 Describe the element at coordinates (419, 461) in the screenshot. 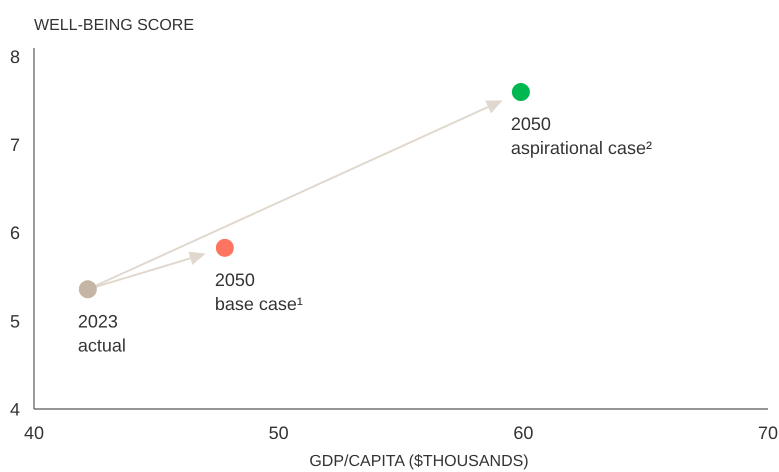

I see `x-axis-title: GDP/CAPITA ($THOUSANDS)` at that location.